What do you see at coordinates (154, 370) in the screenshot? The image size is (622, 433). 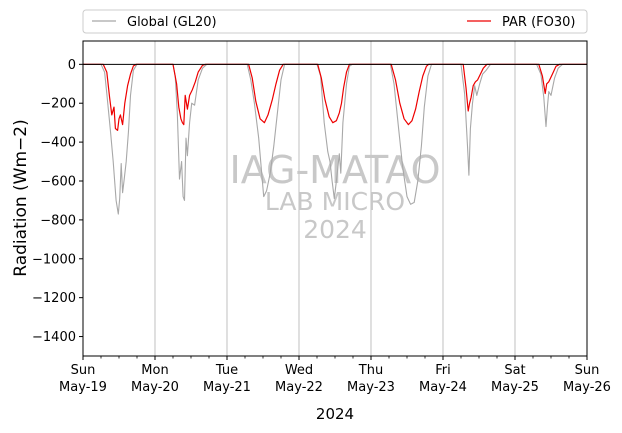 I see `x-tick-weekday: Mon` at bounding box center [154, 370].